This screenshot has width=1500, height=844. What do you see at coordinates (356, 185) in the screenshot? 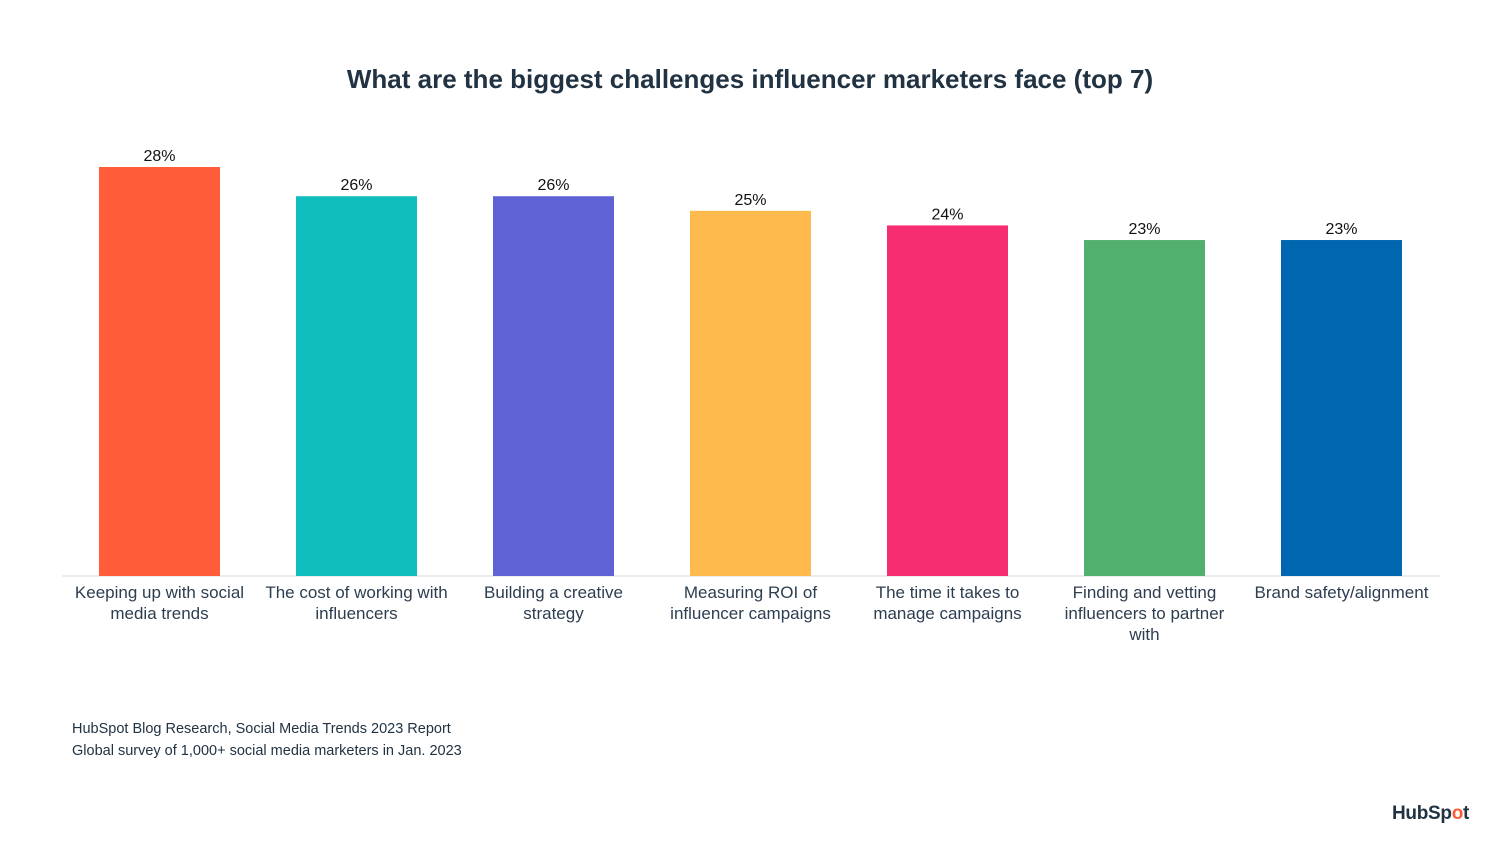
I see `value-label-2: 26%` at bounding box center [356, 185].